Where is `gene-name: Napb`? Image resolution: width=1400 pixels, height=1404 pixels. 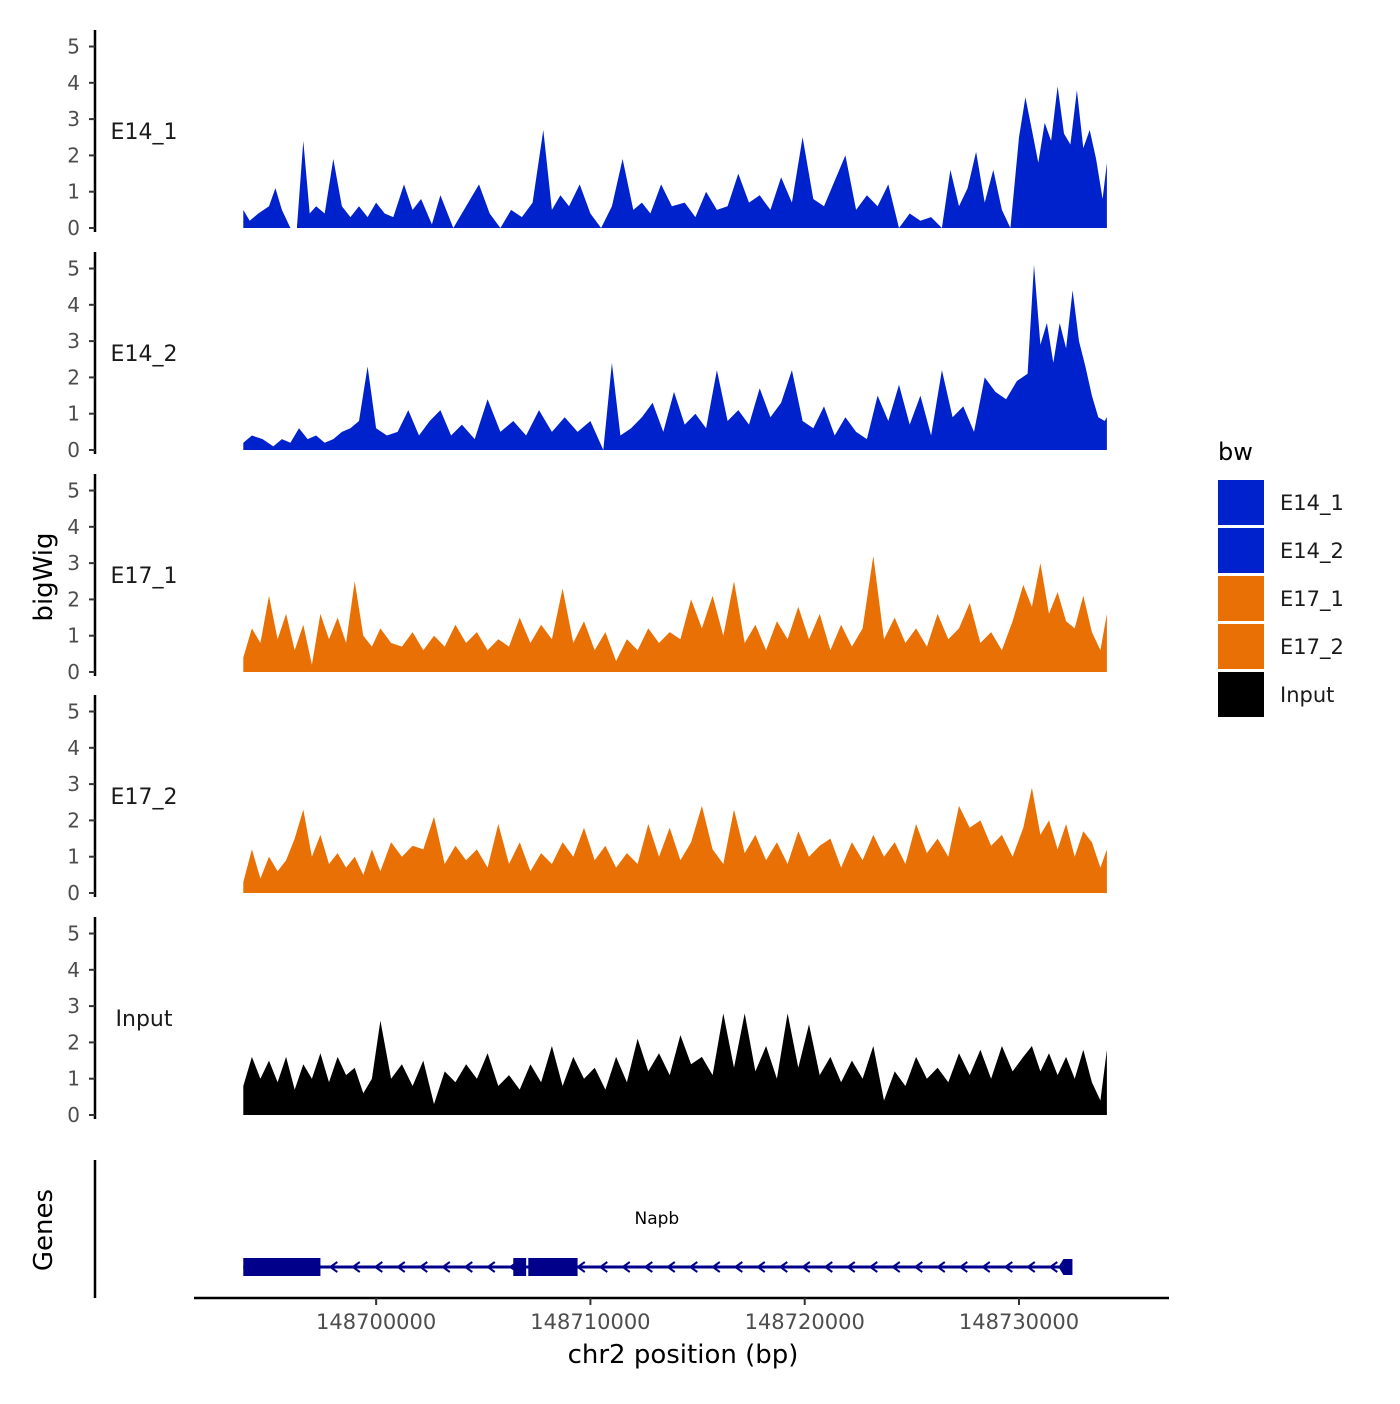 gene-name: Napb is located at coordinates (656, 1219).